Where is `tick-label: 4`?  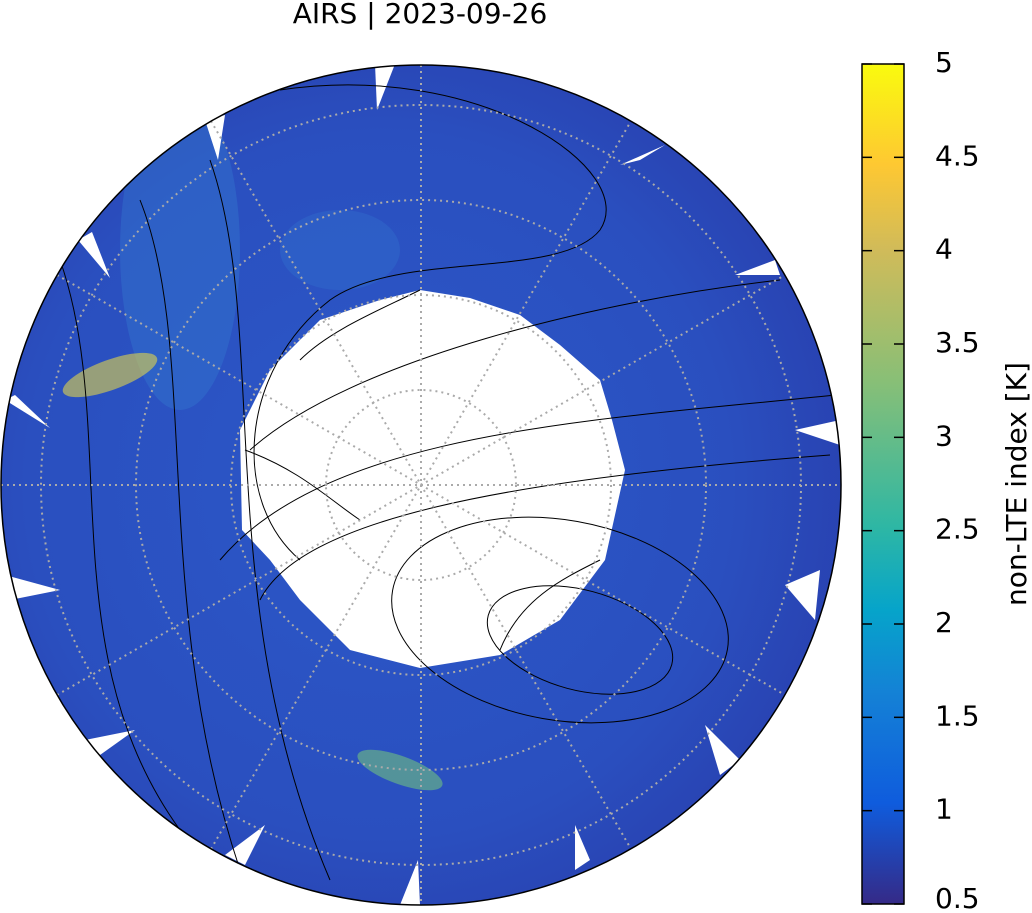 tick-label: 4 is located at coordinates (944, 249).